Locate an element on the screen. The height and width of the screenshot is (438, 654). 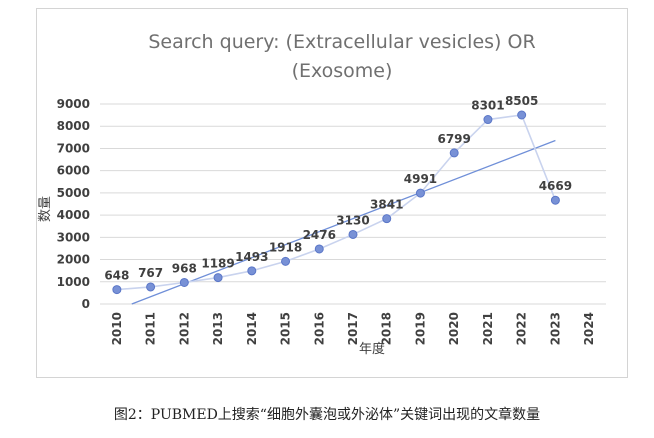
y-axis-title: 数量 is located at coordinates (45, 209).